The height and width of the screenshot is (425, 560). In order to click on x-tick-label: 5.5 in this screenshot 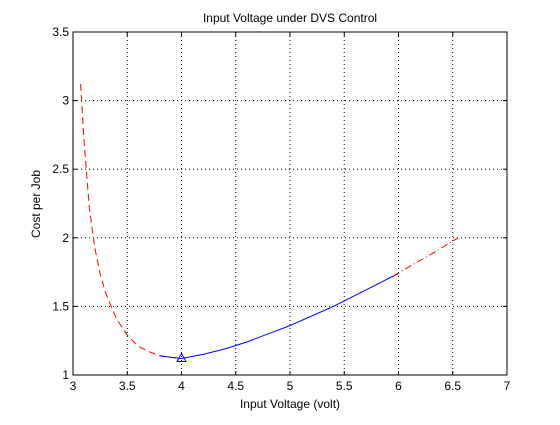, I will do `click(344, 386)`.